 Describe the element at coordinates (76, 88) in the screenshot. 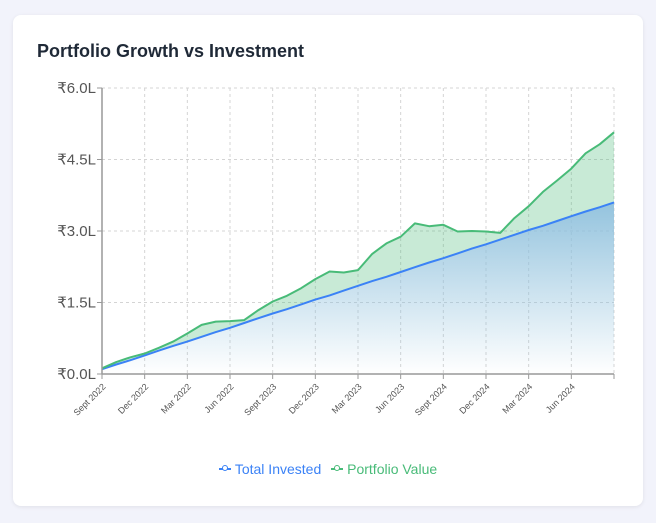

I see `y-tick-label: ₹6.0L` at that location.